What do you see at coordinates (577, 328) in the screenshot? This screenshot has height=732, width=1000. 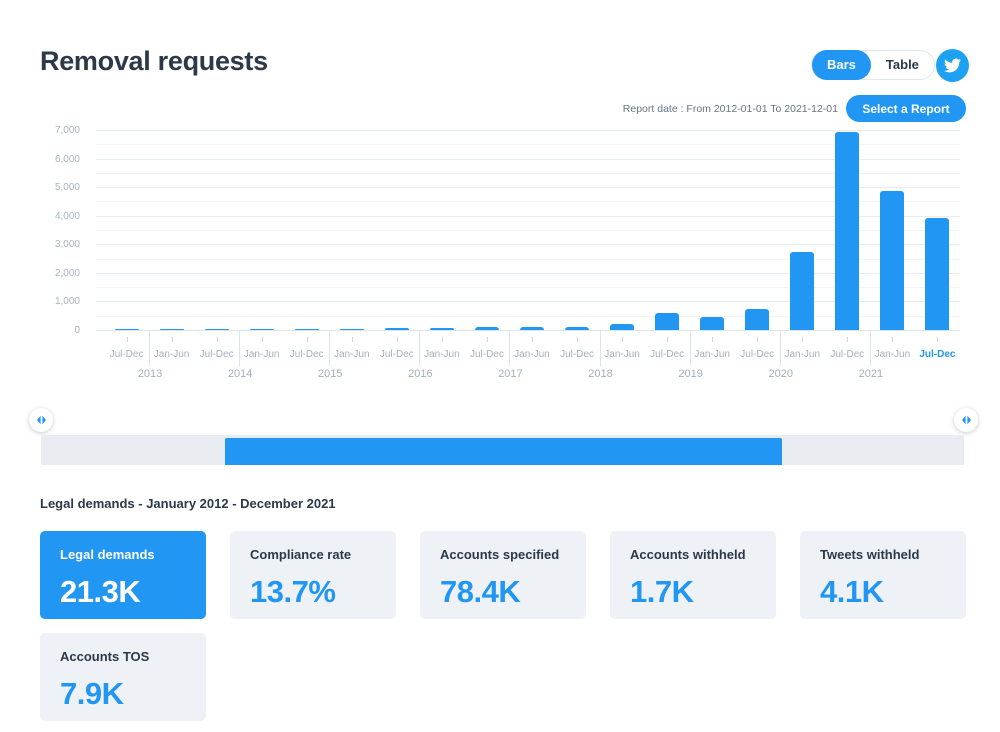 I see `bar-jul-dec-2017` at bounding box center [577, 328].